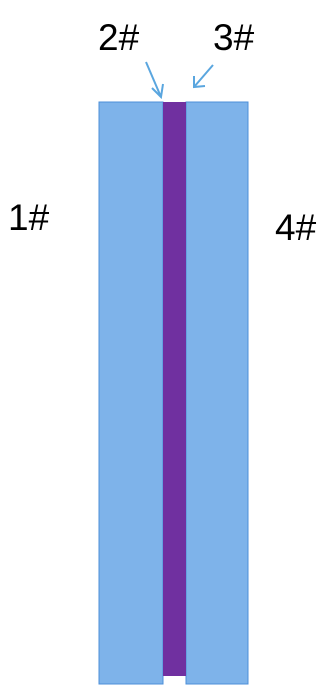  Describe the element at coordinates (174, 389) in the screenshot. I see `layer-core` at that location.